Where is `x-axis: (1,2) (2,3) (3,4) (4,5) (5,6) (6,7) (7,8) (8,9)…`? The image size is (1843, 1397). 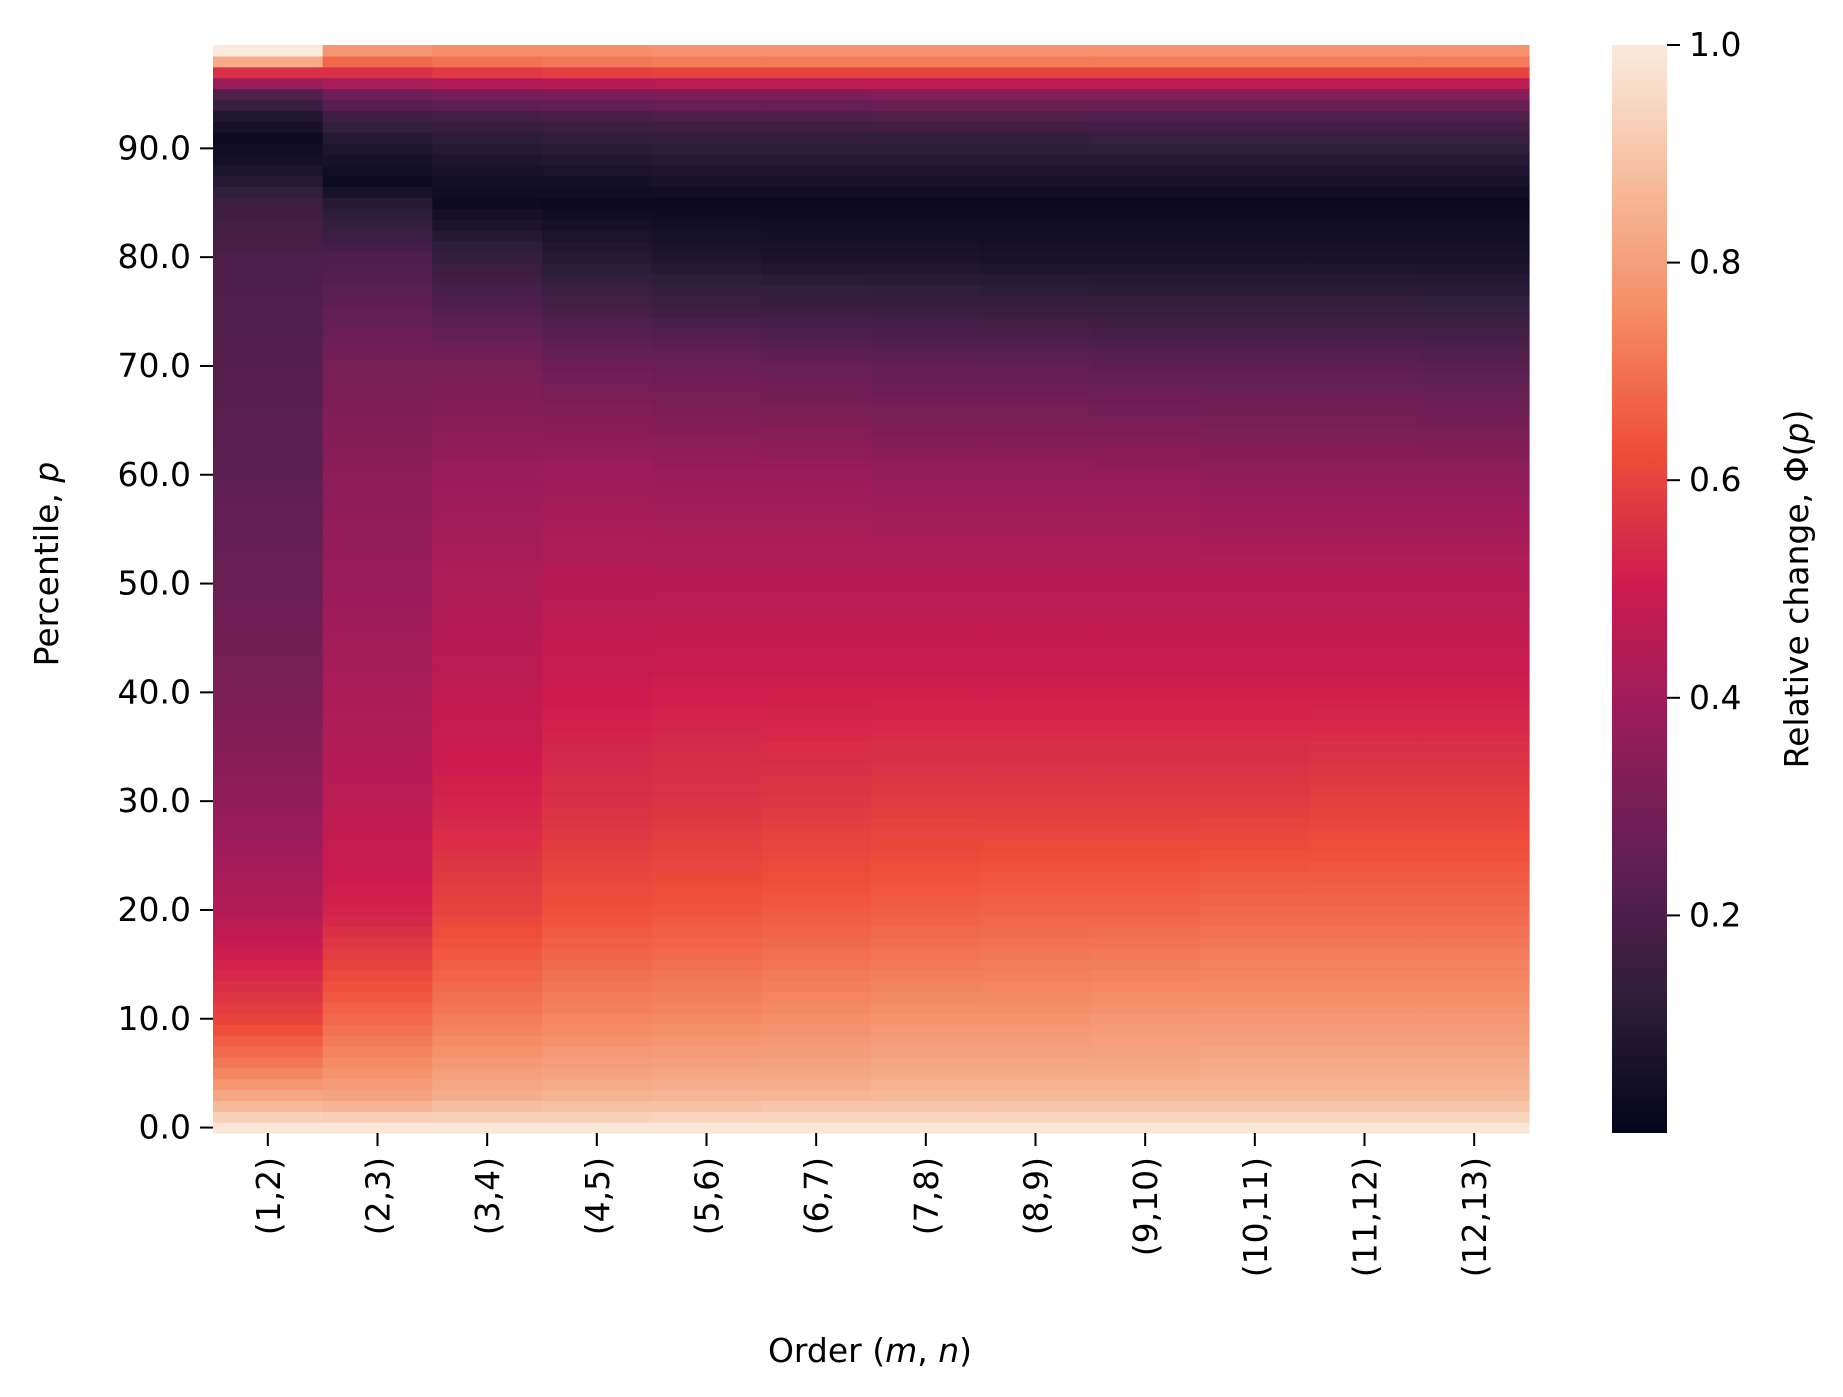
x-axis: (1,2) (2,3) (3,4) (4,5) (5,6) (6,7) (7,8) (8,9)… is located at coordinates (871, 1205).